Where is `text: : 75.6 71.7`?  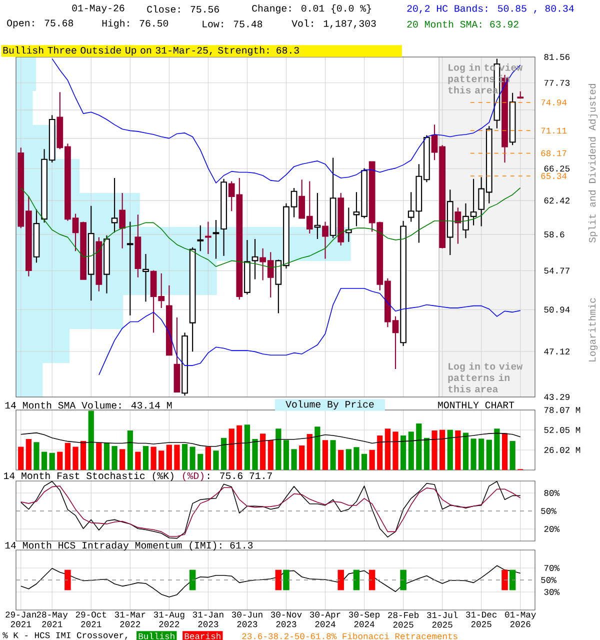
text: : 75.6 71.7 is located at coordinates (240, 476).